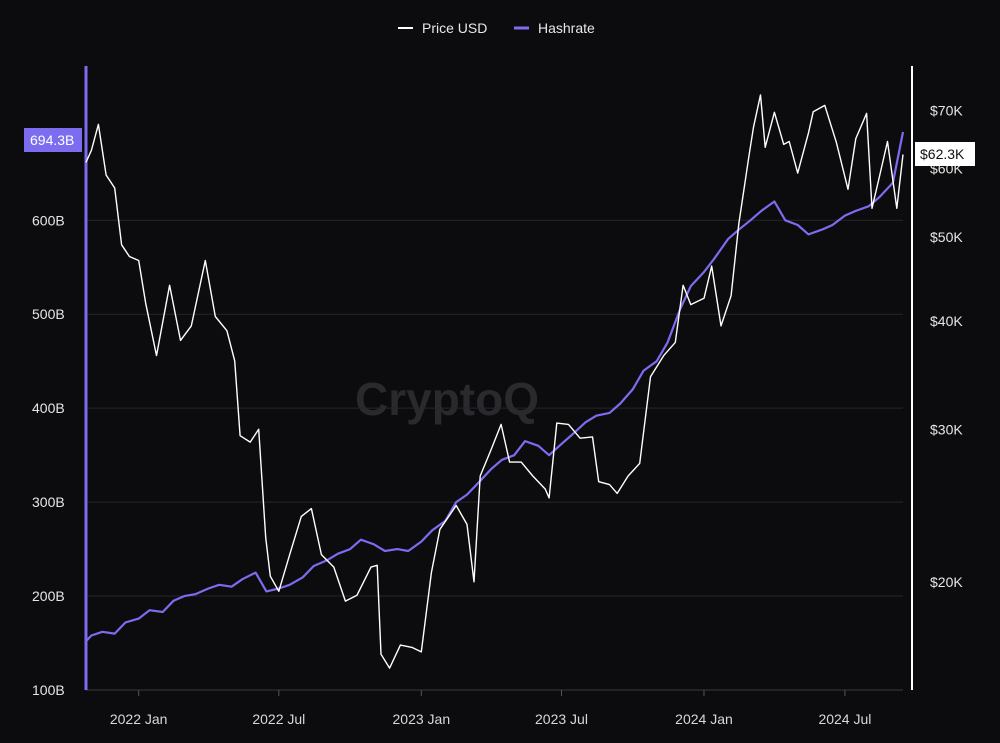 The width and height of the screenshot is (1000, 743). What do you see at coordinates (48, 596) in the screenshot?
I see `y-left-tick-label: 200B` at bounding box center [48, 596].